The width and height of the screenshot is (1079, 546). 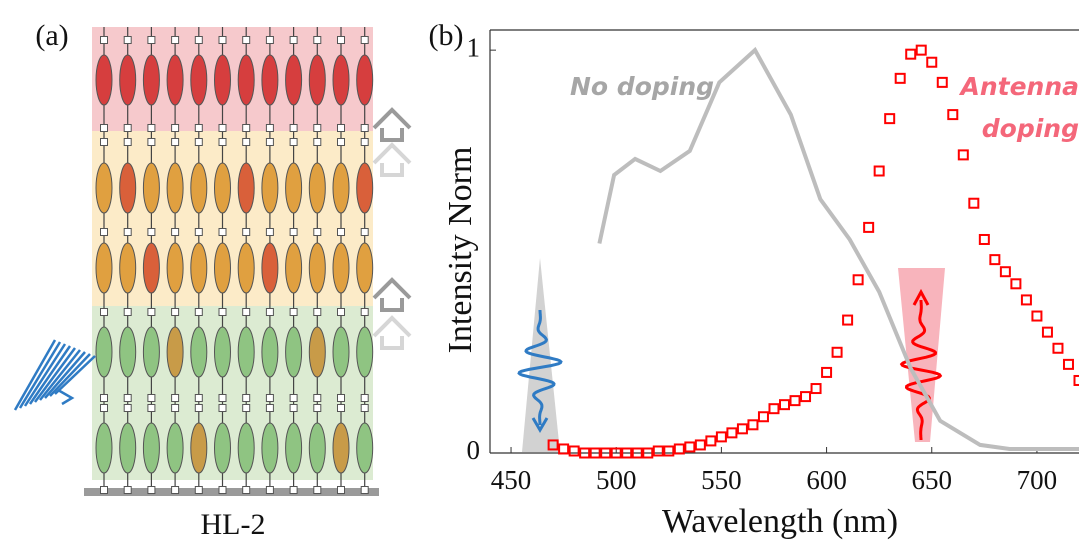 I want to click on x-tick-label: 500, so click(x=616, y=480).